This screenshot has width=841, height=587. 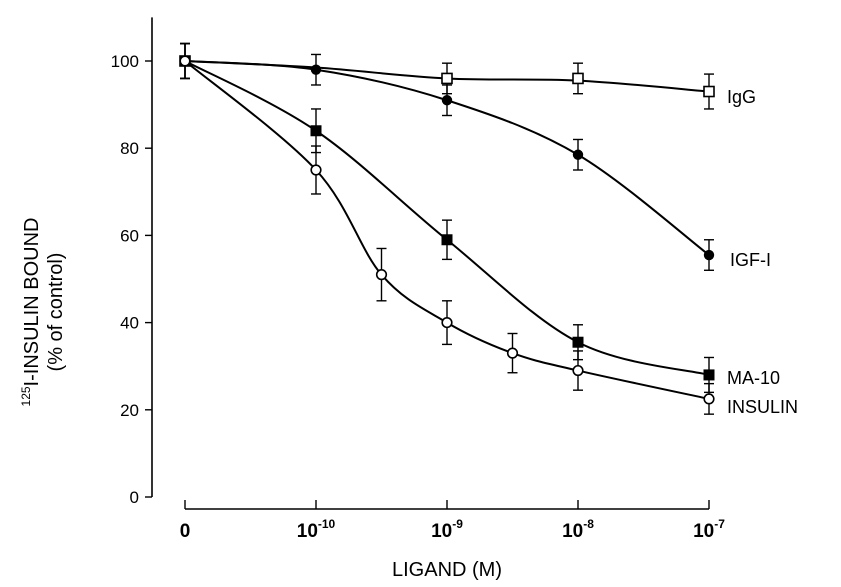 I want to click on y-tick-label: 60, so click(x=129, y=235).